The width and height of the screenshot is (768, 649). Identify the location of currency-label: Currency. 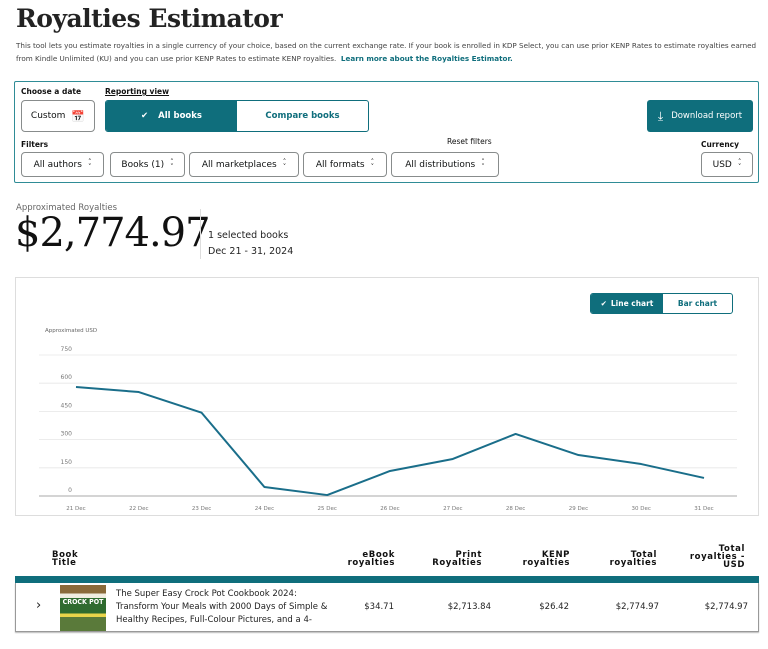
(720, 144).